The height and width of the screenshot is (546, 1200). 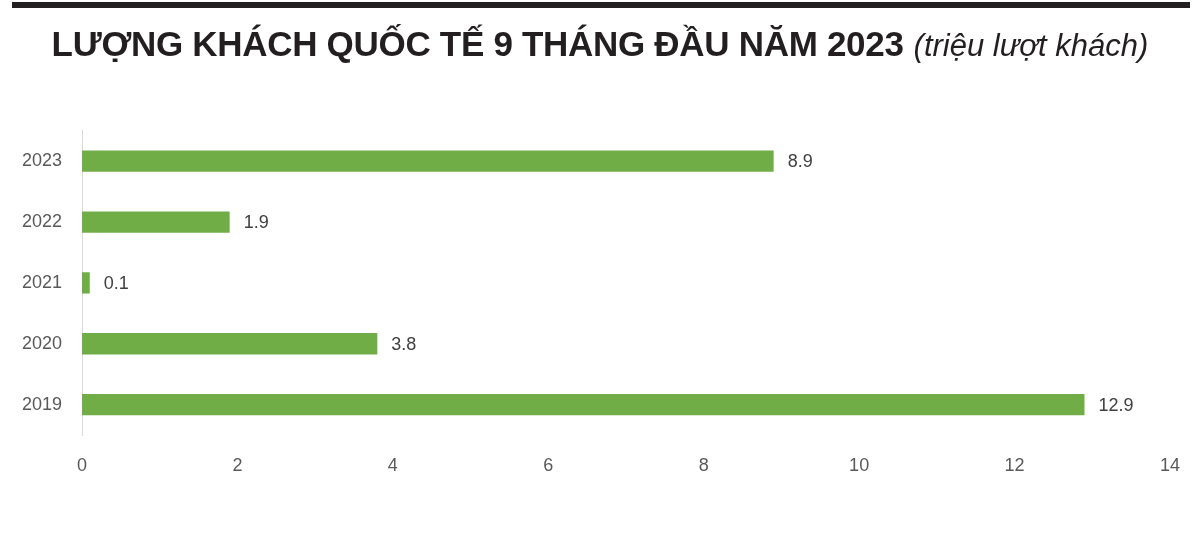 I want to click on x-tick-label: 4, so click(x=392, y=464).